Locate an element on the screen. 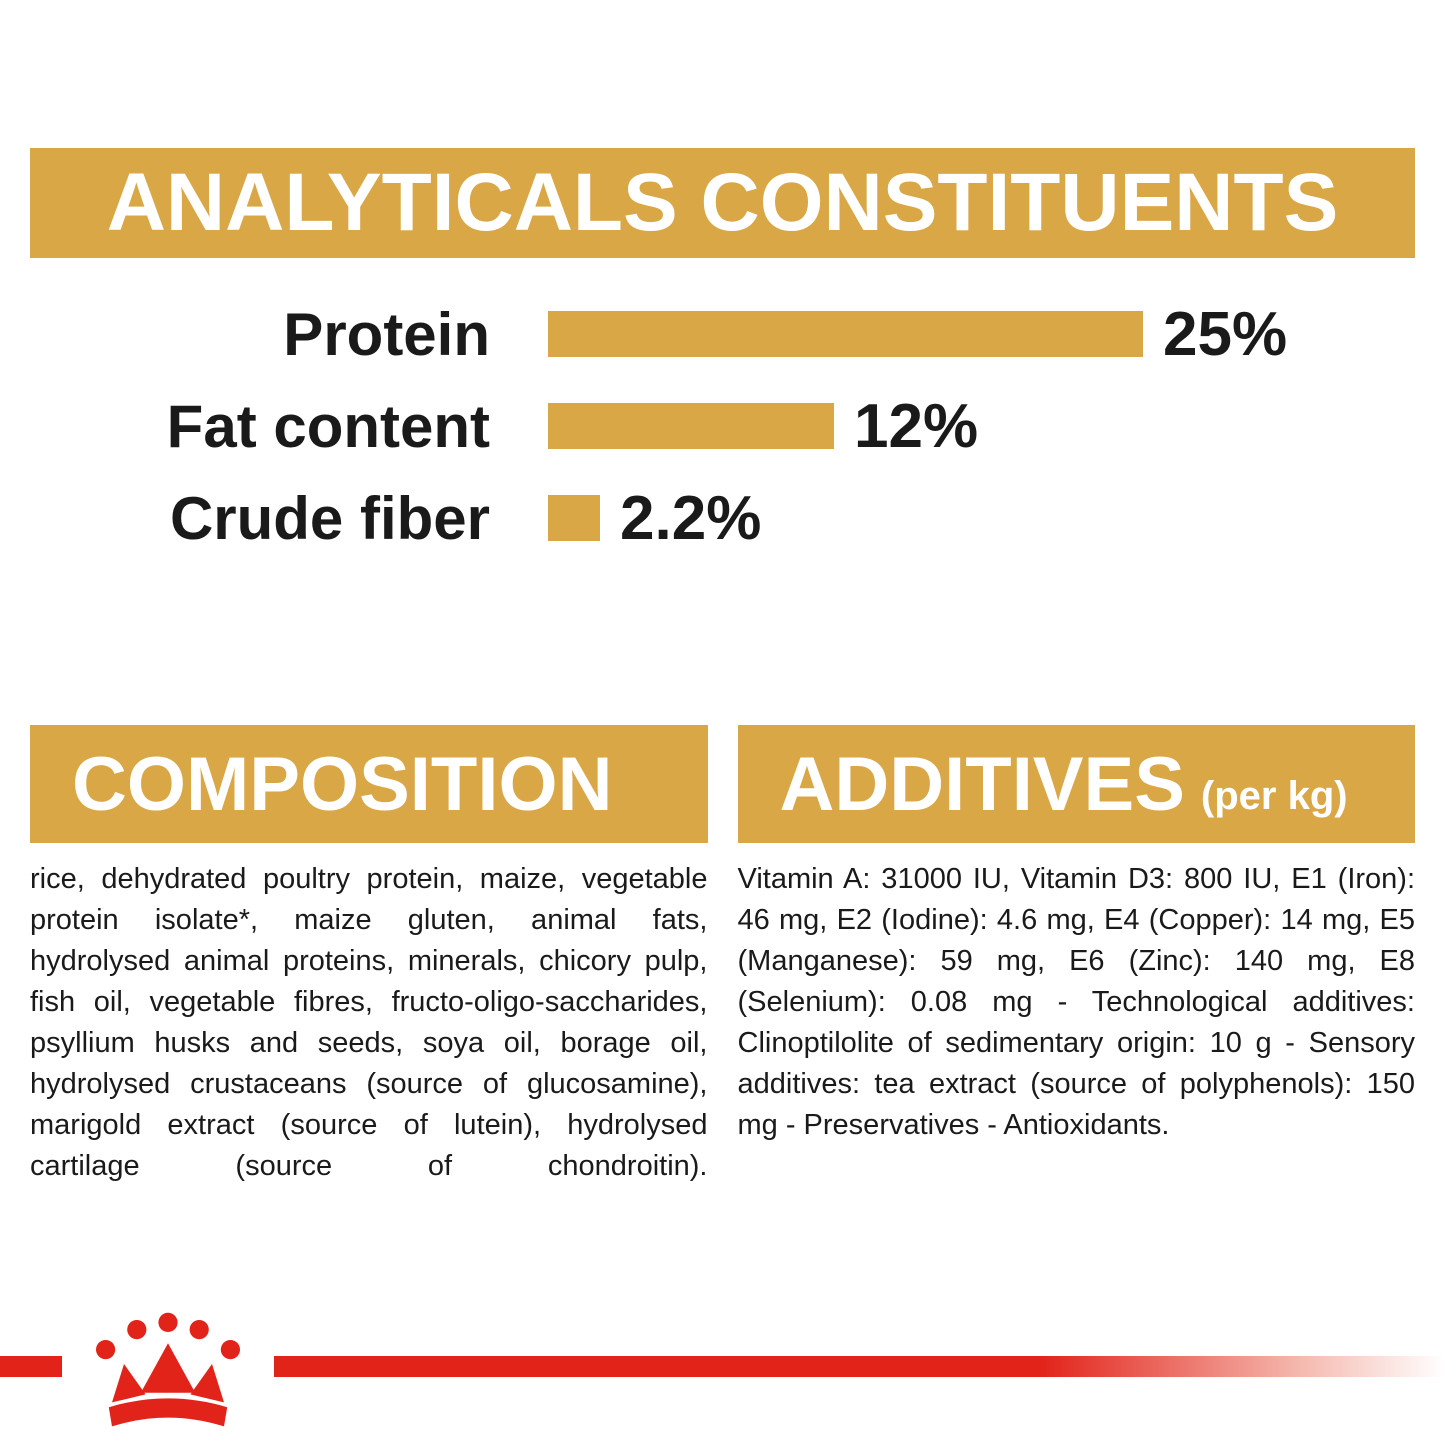 The height and width of the screenshot is (1445, 1445). chart-value: 12% is located at coordinates (916, 426).